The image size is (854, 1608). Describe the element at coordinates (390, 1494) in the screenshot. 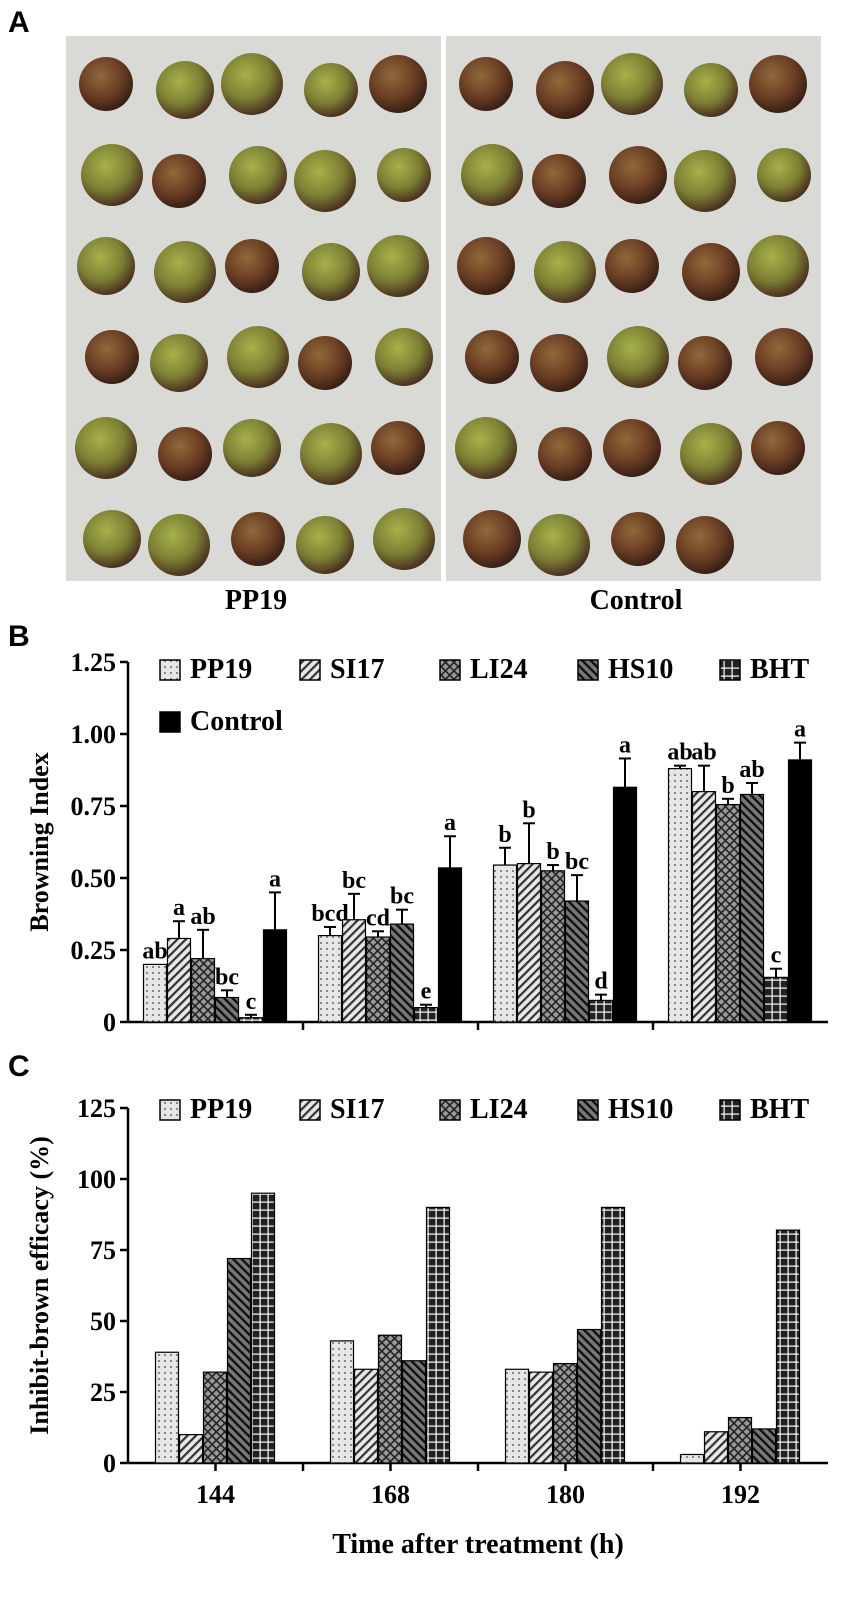

I see `x-tick-label: 168` at that location.